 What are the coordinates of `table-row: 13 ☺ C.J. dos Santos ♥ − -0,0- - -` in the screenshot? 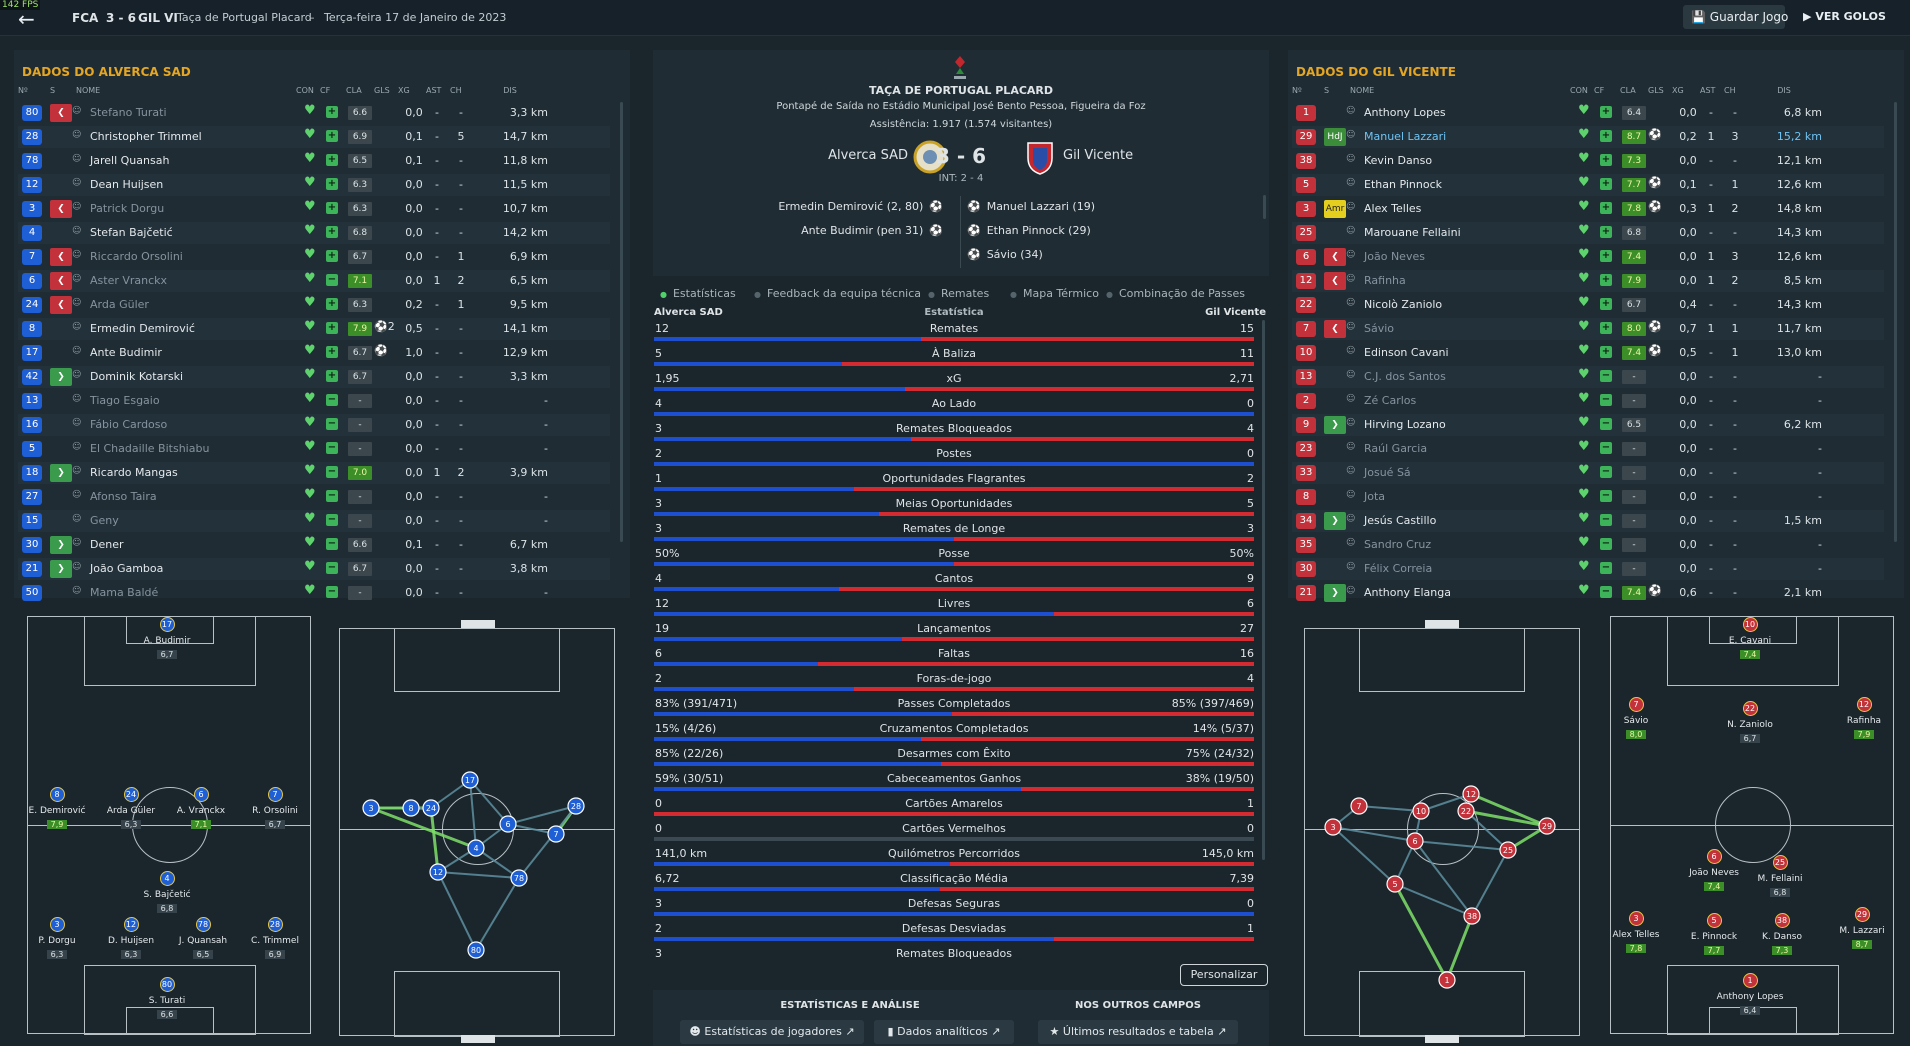 It's located at (1588, 377).